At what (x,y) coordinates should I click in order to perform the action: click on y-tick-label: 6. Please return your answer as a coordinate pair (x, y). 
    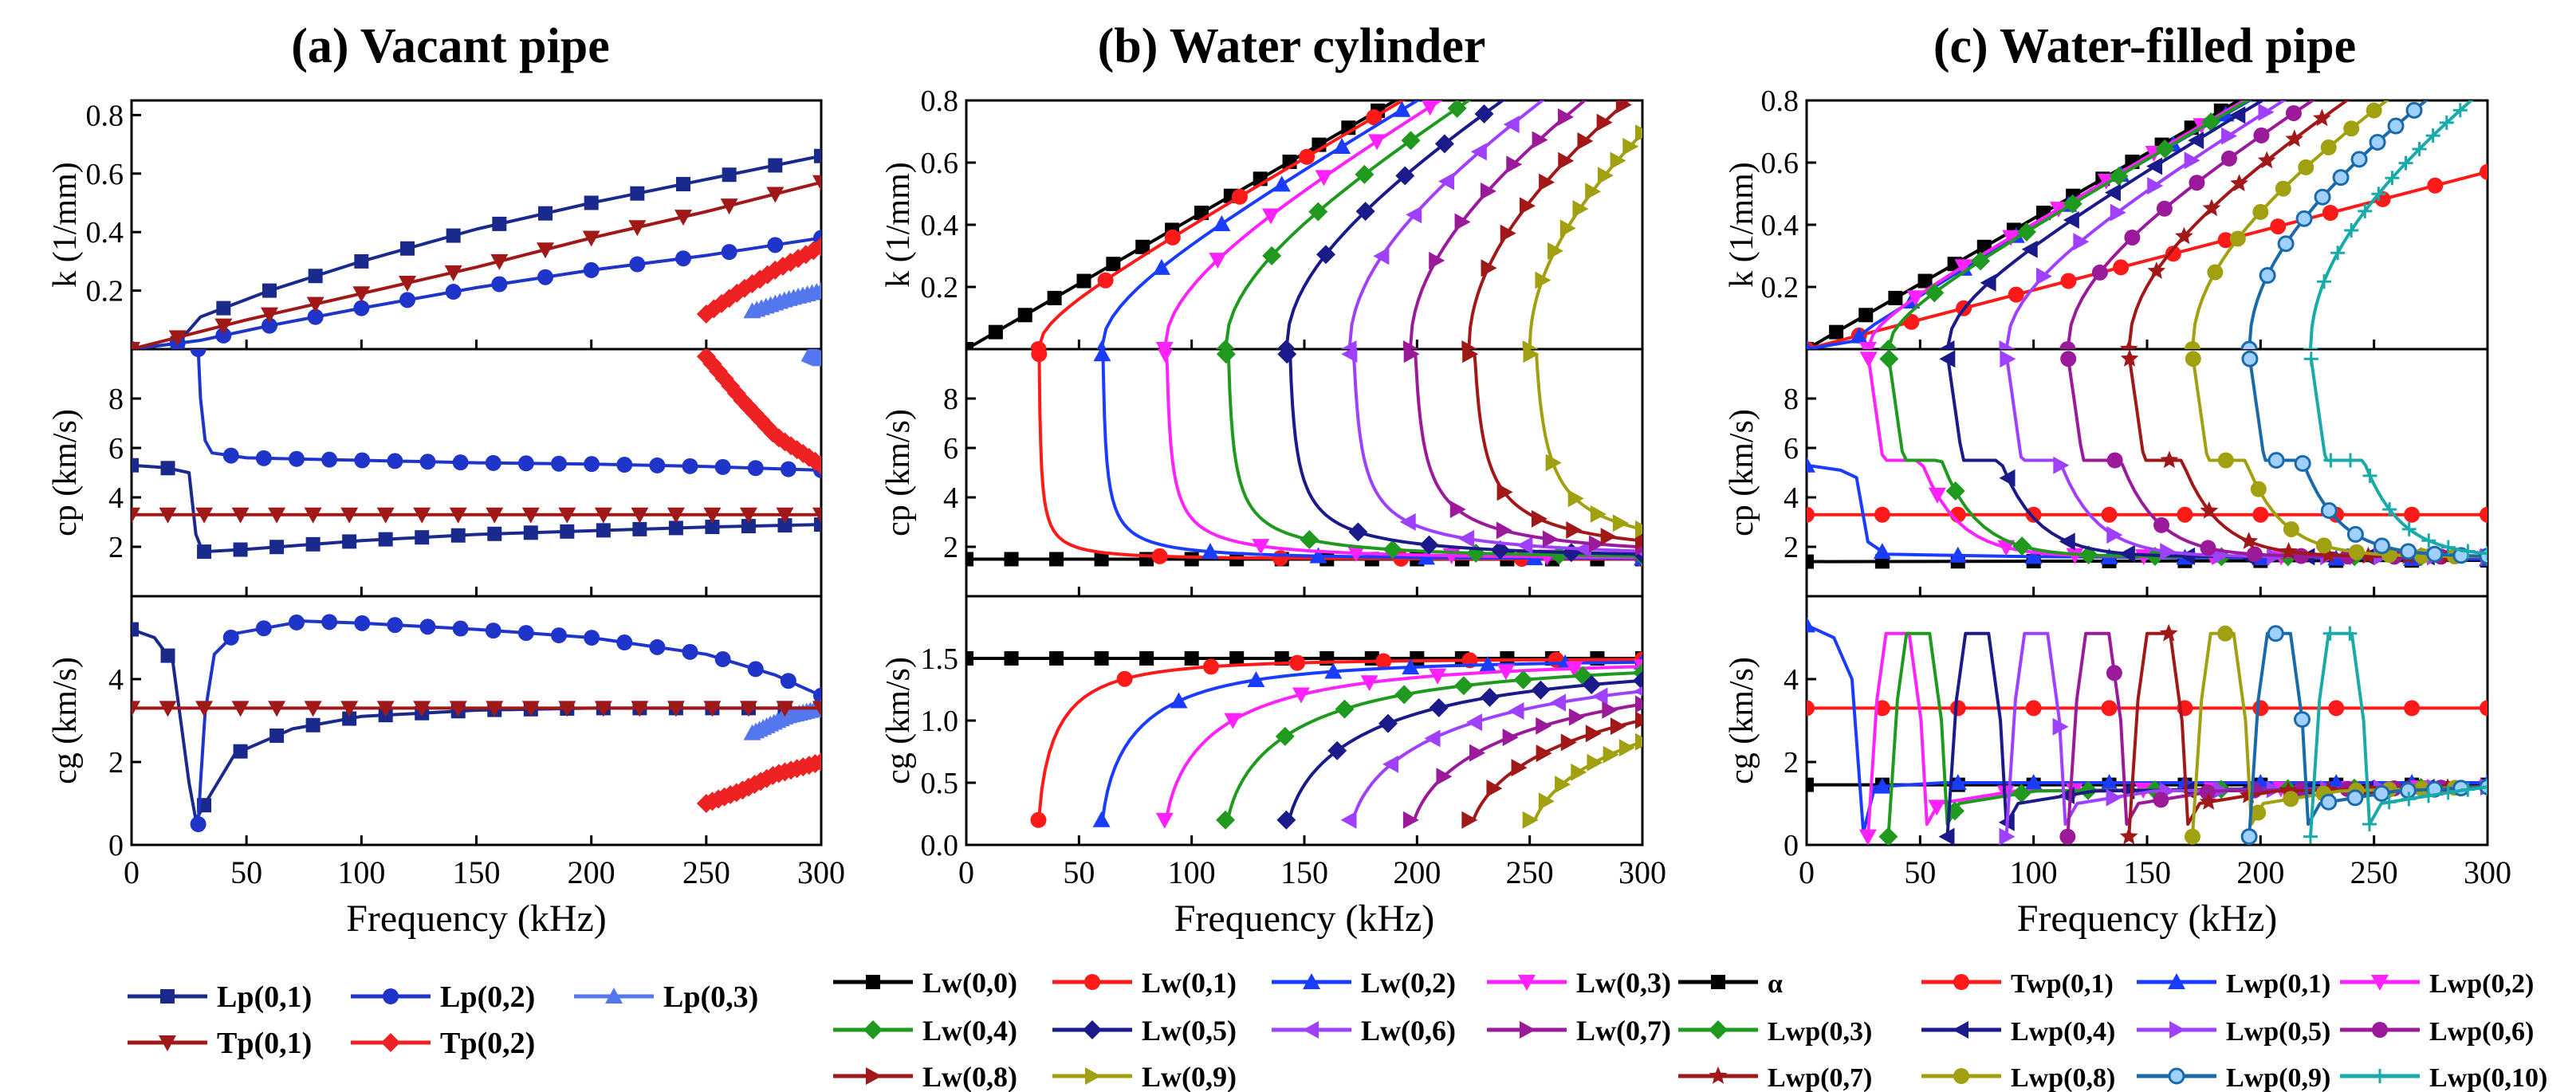
    Looking at the image, I should click on (116, 448).